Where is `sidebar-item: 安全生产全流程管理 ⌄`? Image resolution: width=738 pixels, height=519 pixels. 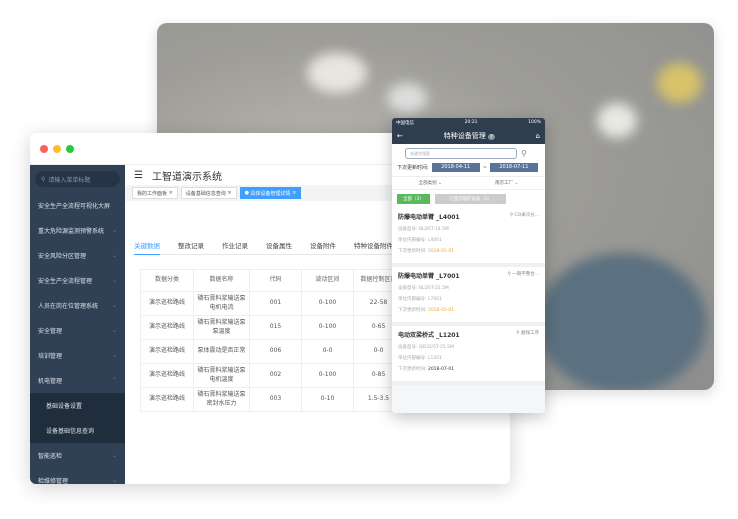
sidebar-item: 安全生产全流程管理 ⌄ is located at coordinates (77, 280).